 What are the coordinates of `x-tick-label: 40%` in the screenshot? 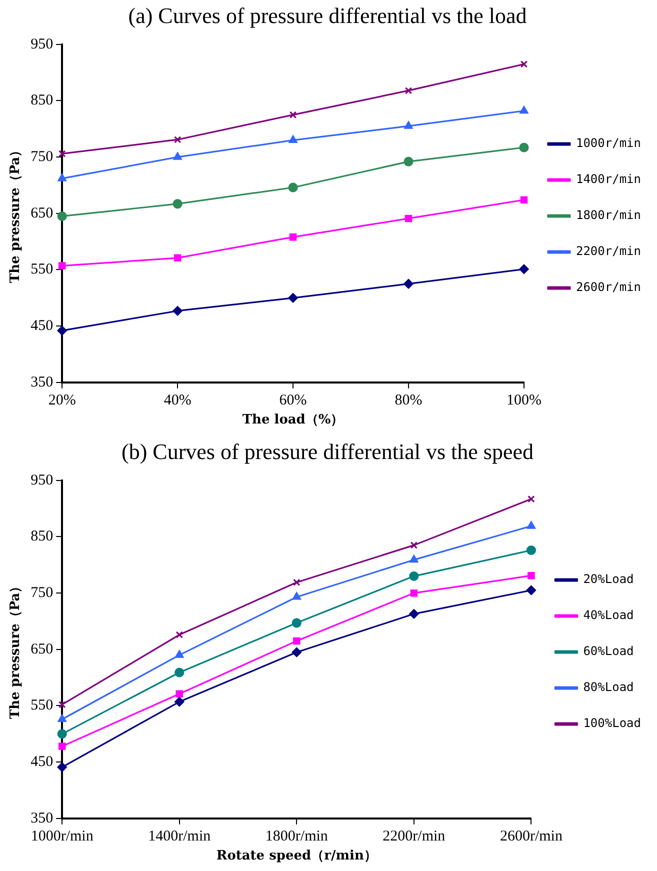 It's located at (178, 400).